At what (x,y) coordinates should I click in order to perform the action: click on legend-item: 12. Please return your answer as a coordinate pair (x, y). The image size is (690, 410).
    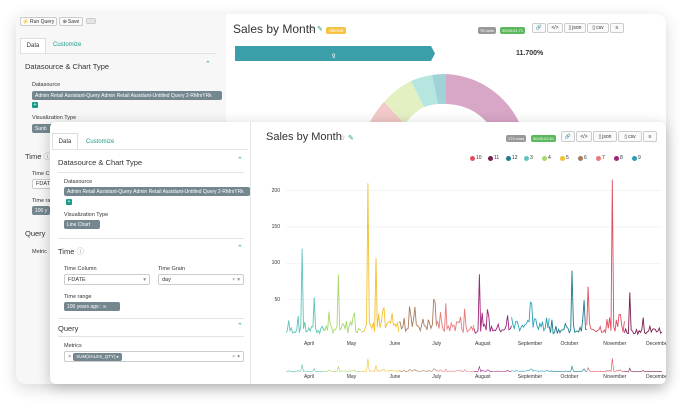
    Looking at the image, I should click on (512, 158).